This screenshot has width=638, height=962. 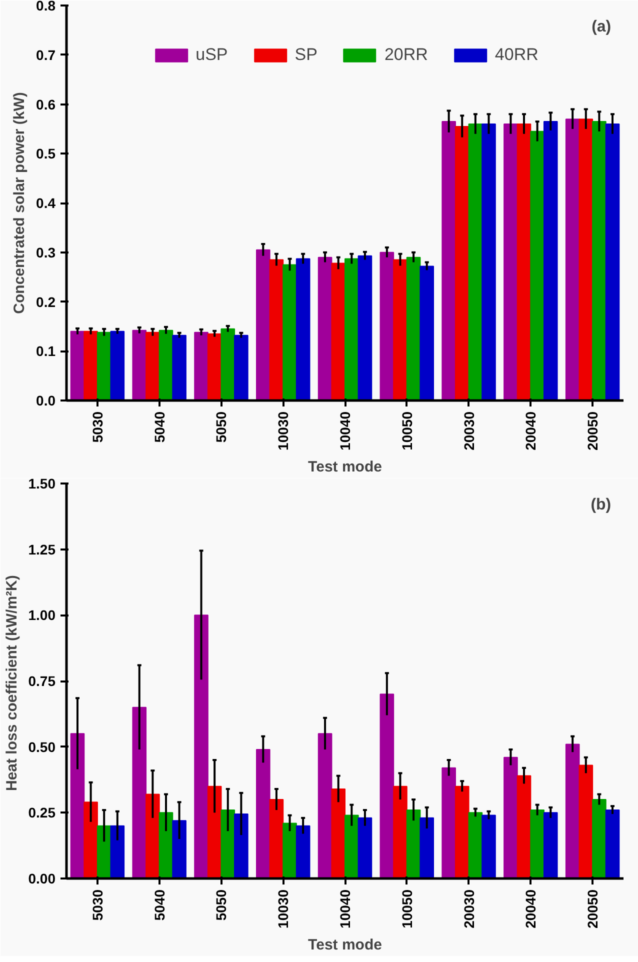 I want to click on y-tick-label: 0.00, so click(x=42, y=878).